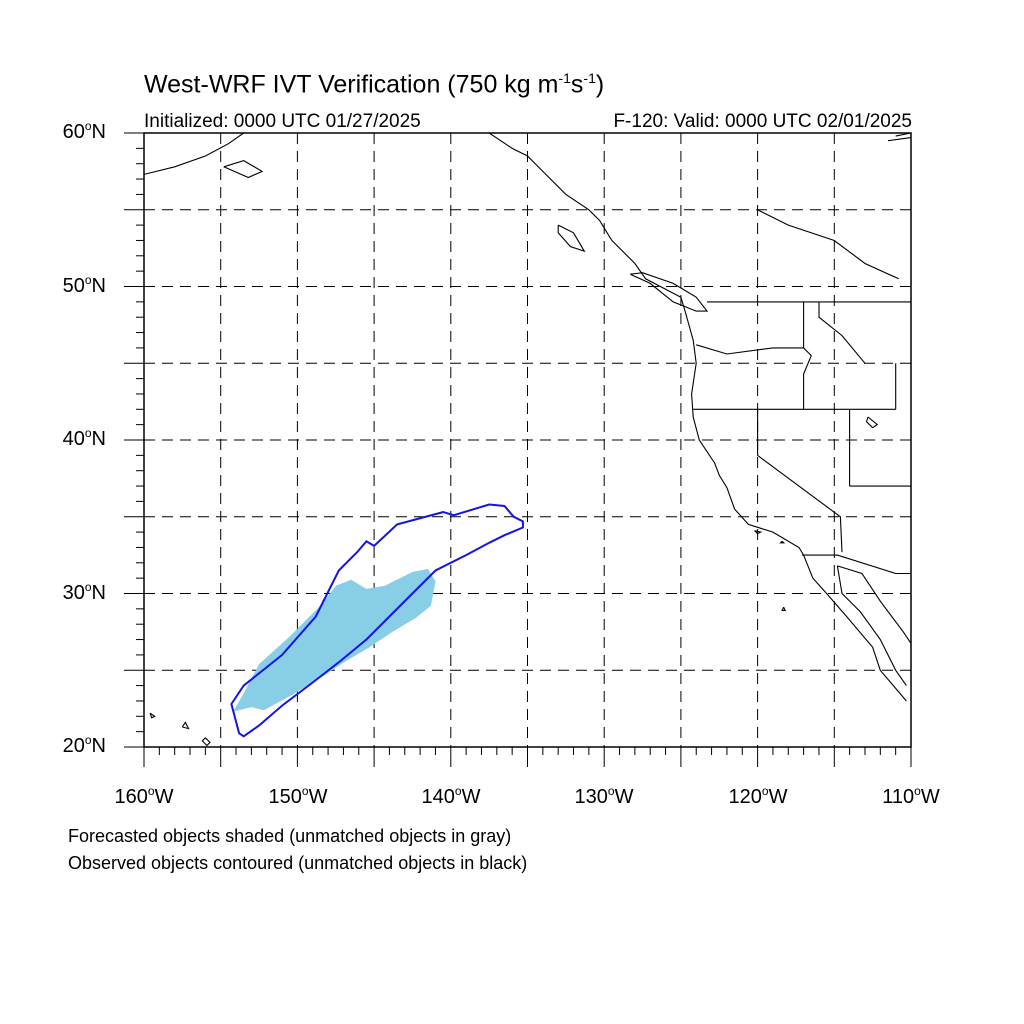  What do you see at coordinates (84, 131) in the screenshot?
I see `lat-label-60: 60oN` at bounding box center [84, 131].